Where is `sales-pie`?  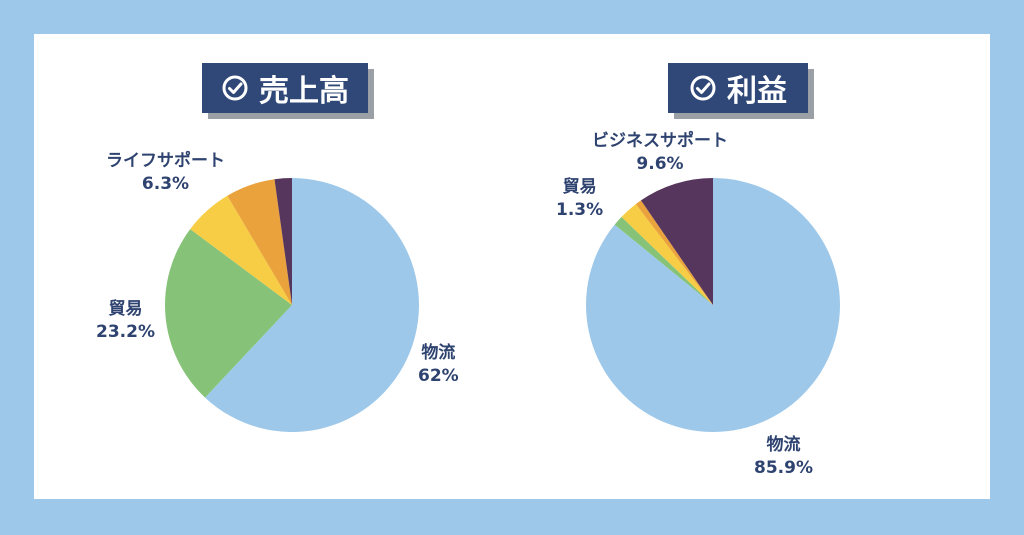 sales-pie is located at coordinates (291, 305).